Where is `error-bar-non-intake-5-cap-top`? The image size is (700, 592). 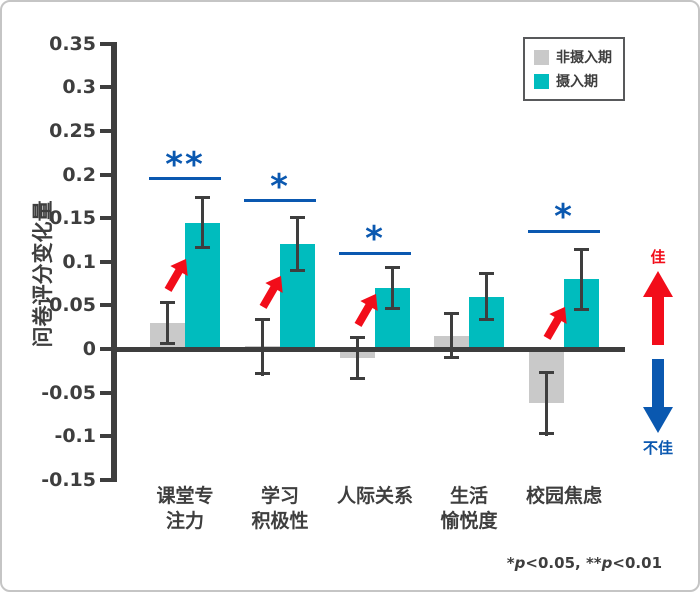
error-bar-non-intake-5-cap-top is located at coordinates (546, 372).